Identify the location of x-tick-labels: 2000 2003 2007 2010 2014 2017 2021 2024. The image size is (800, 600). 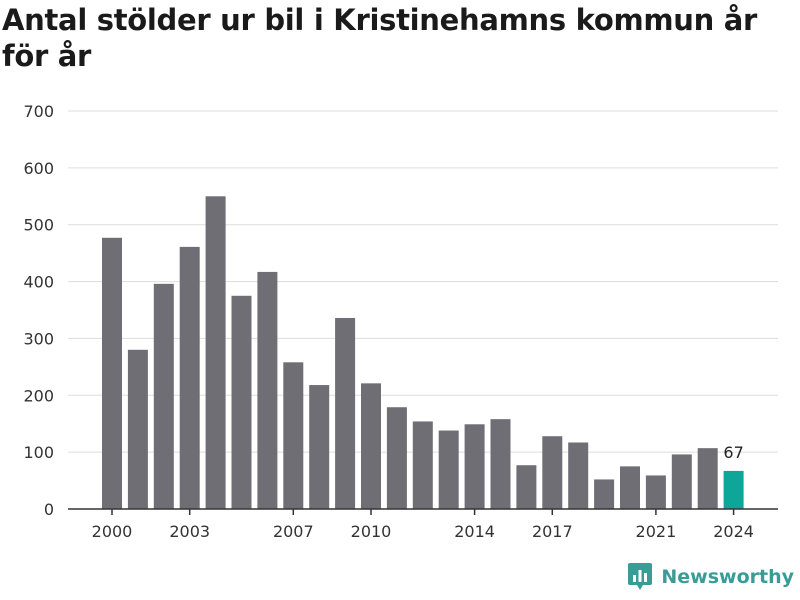
(423, 531).